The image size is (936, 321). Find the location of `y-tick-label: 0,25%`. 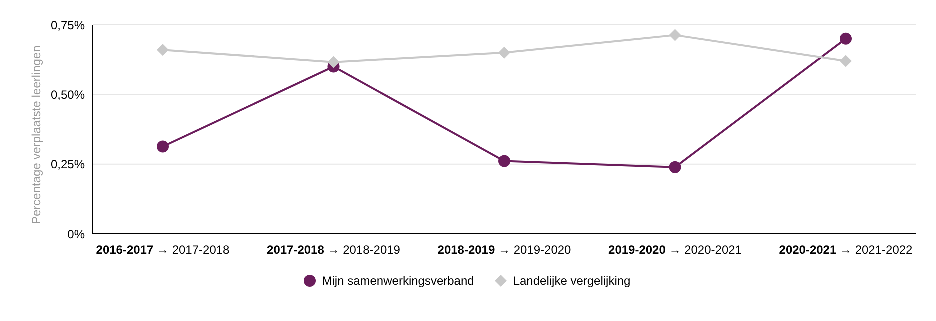

y-tick-label: 0,25% is located at coordinates (68, 165).